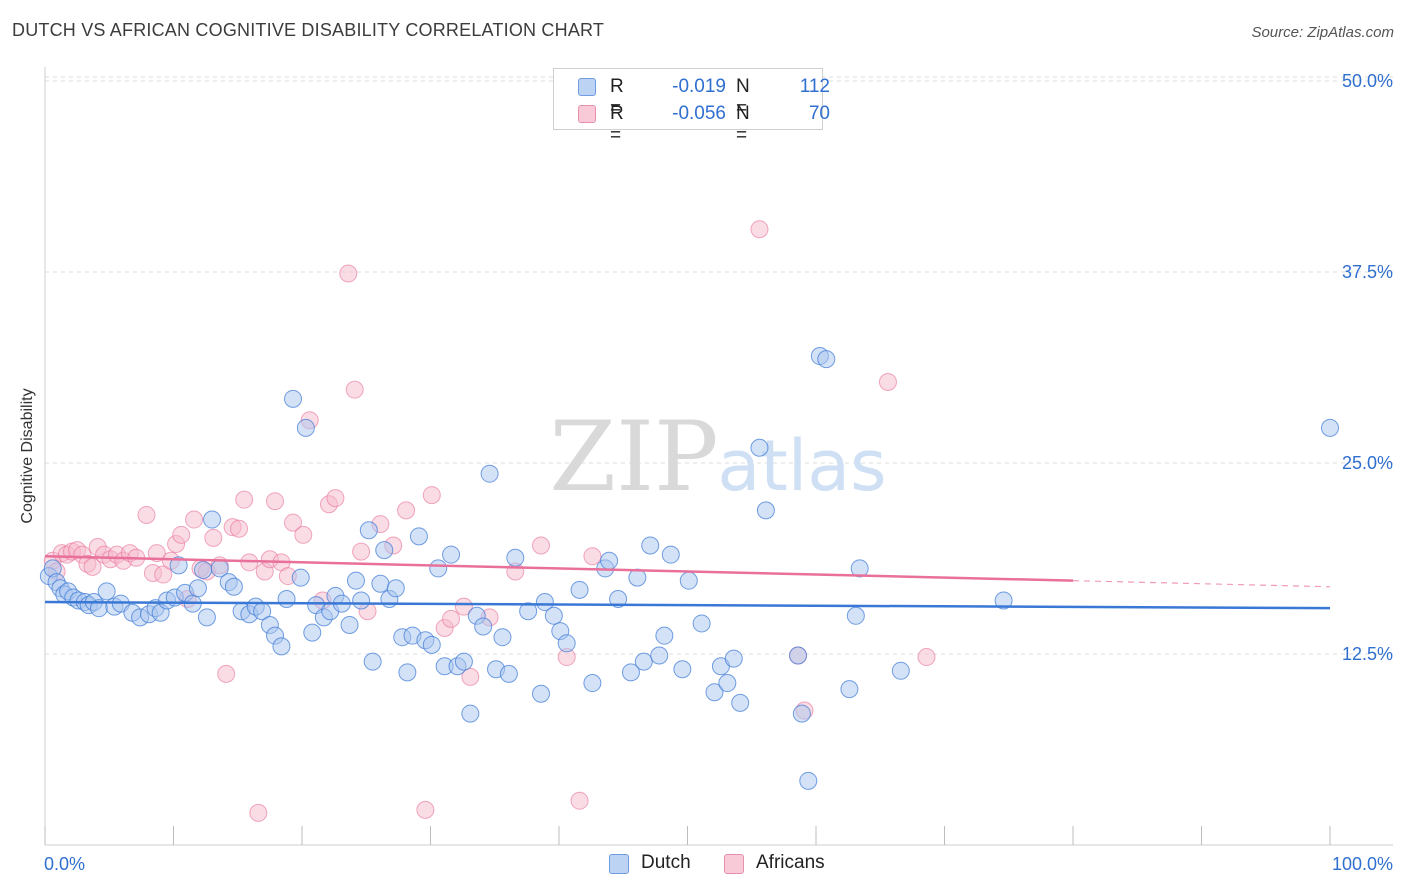 This screenshot has width=1406, height=892. What do you see at coordinates (819, 113) in the screenshot?
I see `n-value: 70` at bounding box center [819, 113].